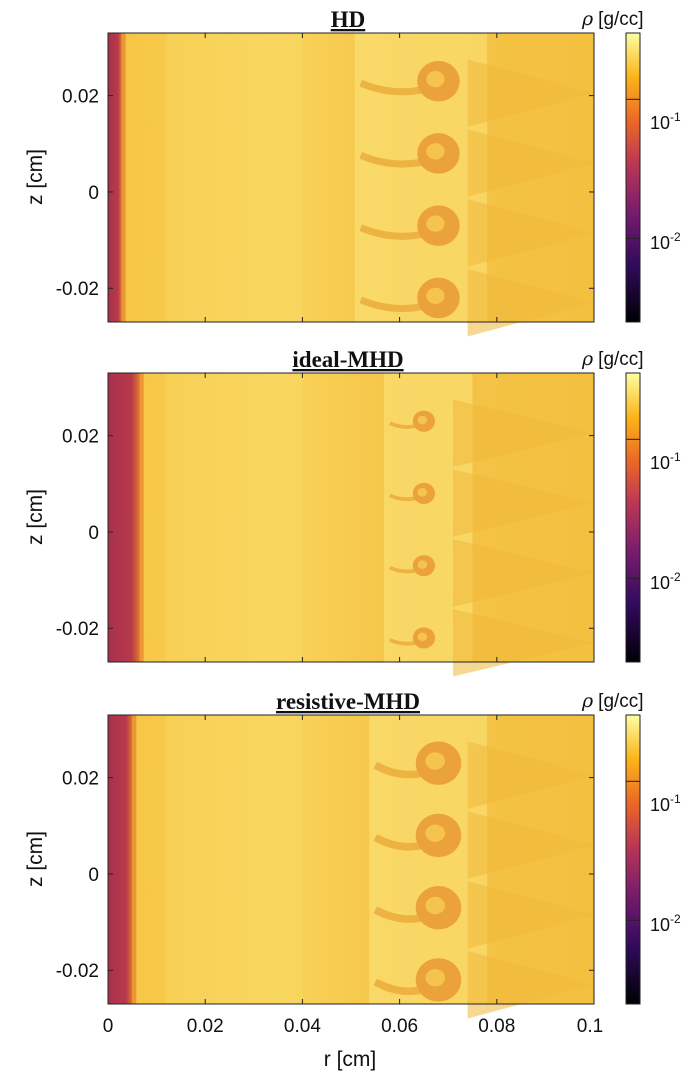 The width and height of the screenshot is (700, 1086). I want to click on panel-title: ideal-MHD, so click(347, 359).